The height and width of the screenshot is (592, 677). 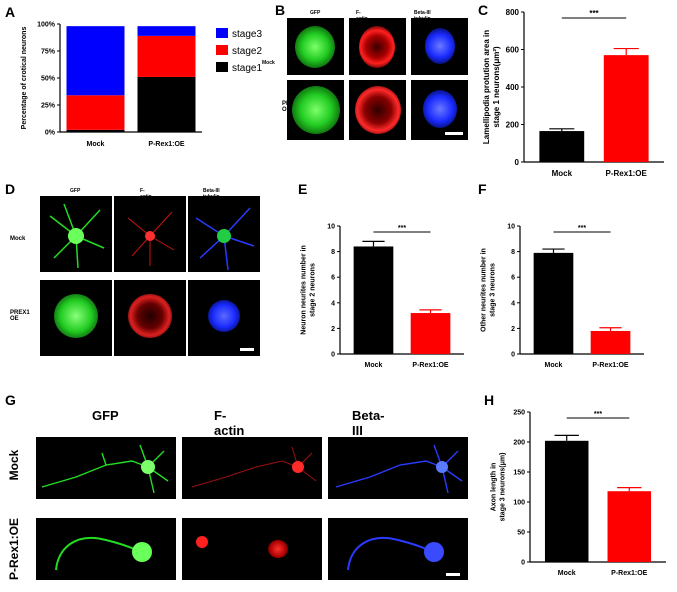 I want to click on chart-c-y-tick-label: 600, so click(x=513, y=49).